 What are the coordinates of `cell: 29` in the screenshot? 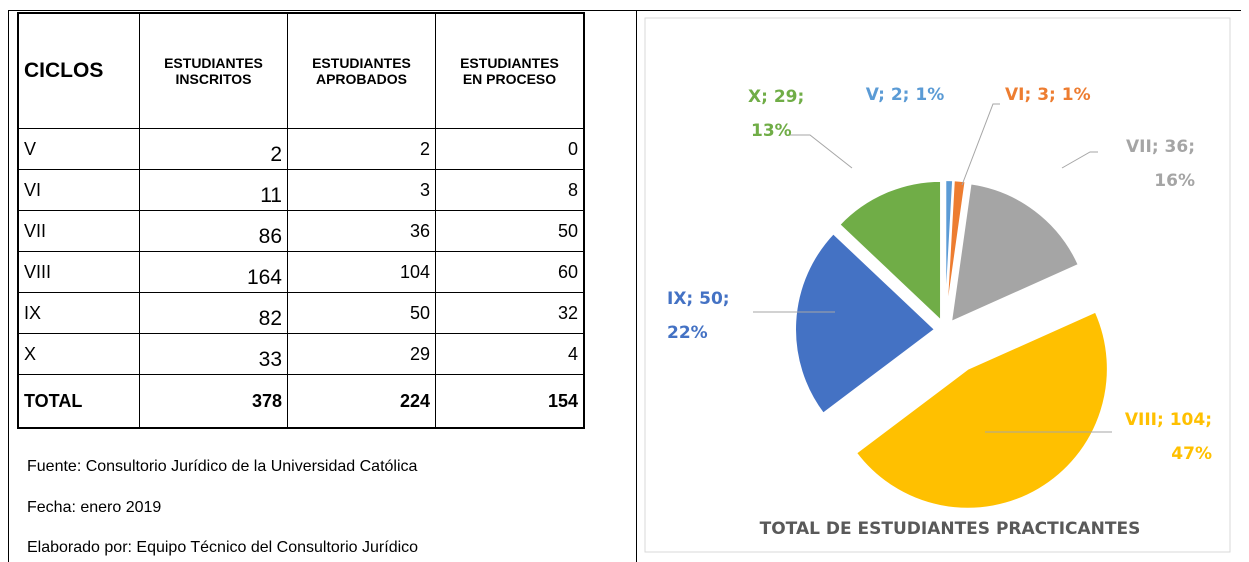 It's located at (361, 354).